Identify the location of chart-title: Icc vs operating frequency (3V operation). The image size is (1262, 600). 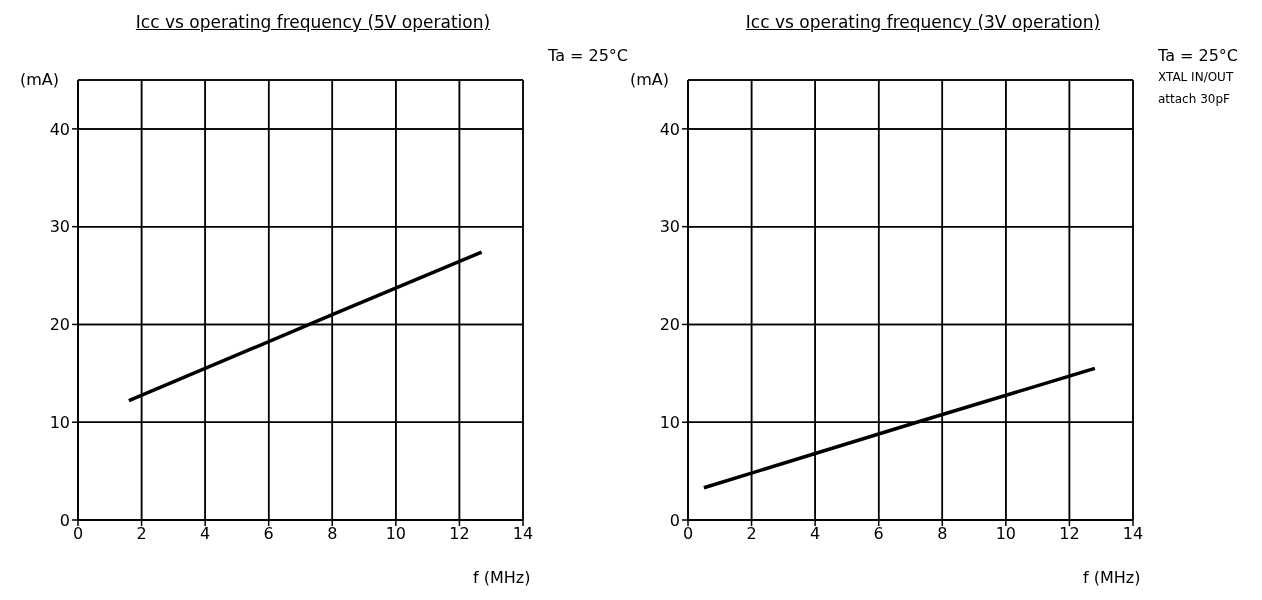
(923, 22).